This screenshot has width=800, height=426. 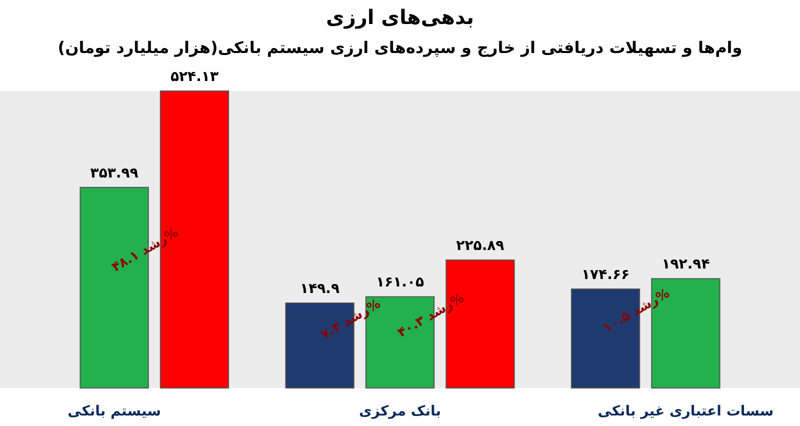 What do you see at coordinates (480, 246) in the screenshot?
I see `data-label: ۲۲۵.۸۹` at bounding box center [480, 246].